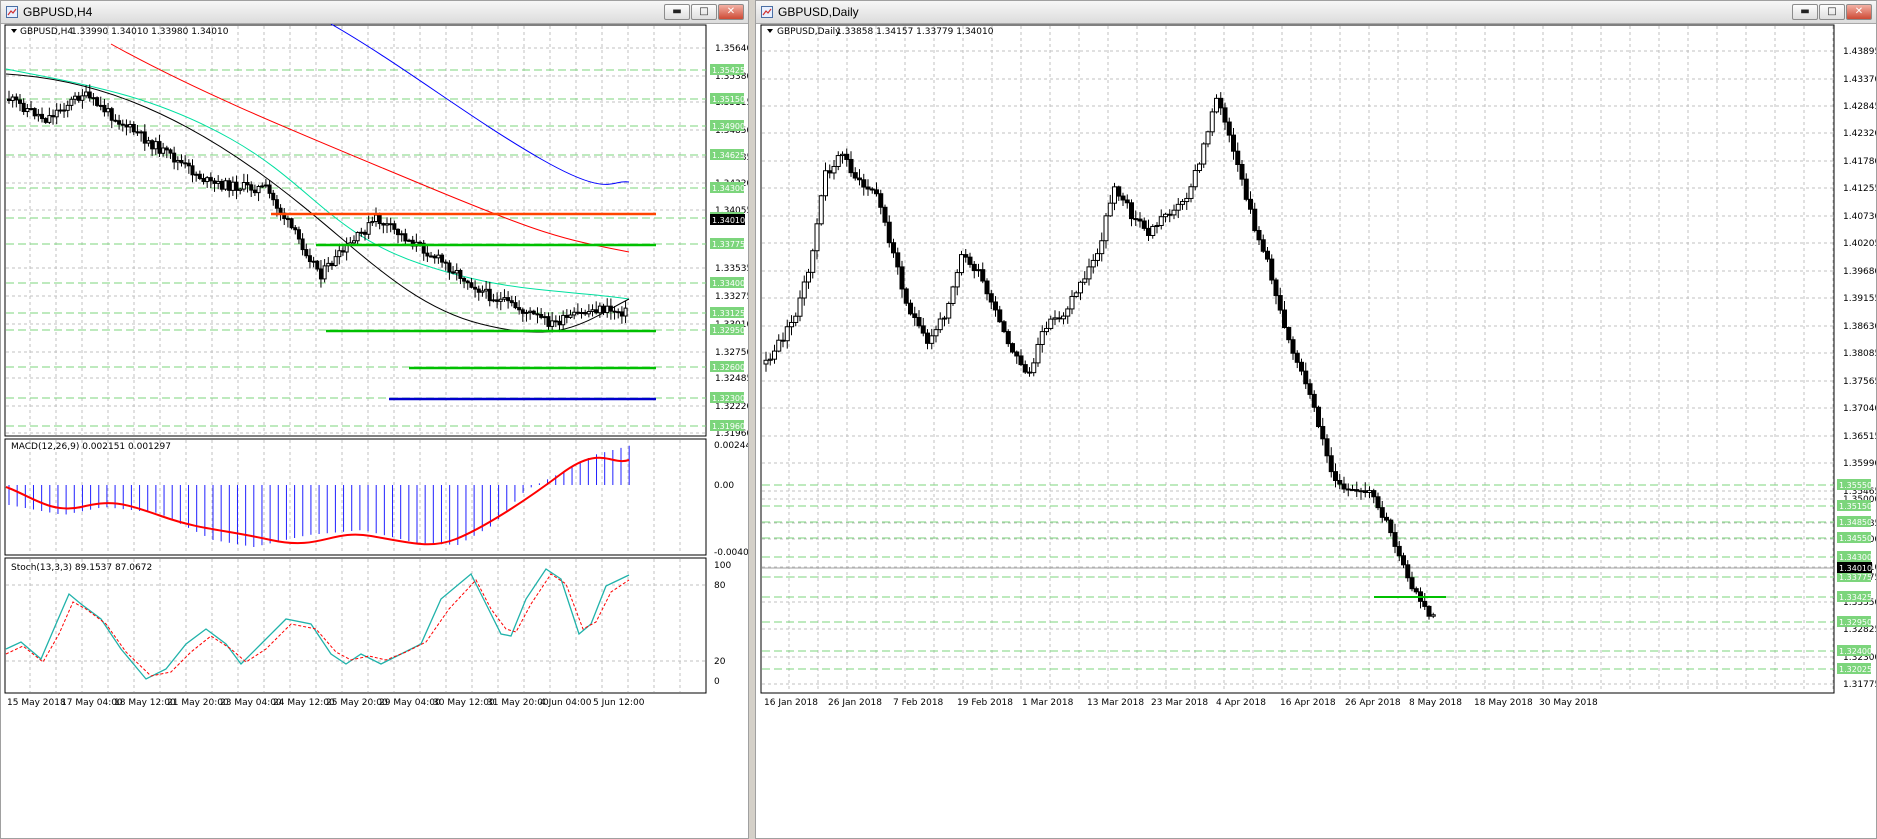 The width and height of the screenshot is (1877, 839). Describe the element at coordinates (1855, 577) in the screenshot. I see `level-tag-label: 1.33775` at that location.